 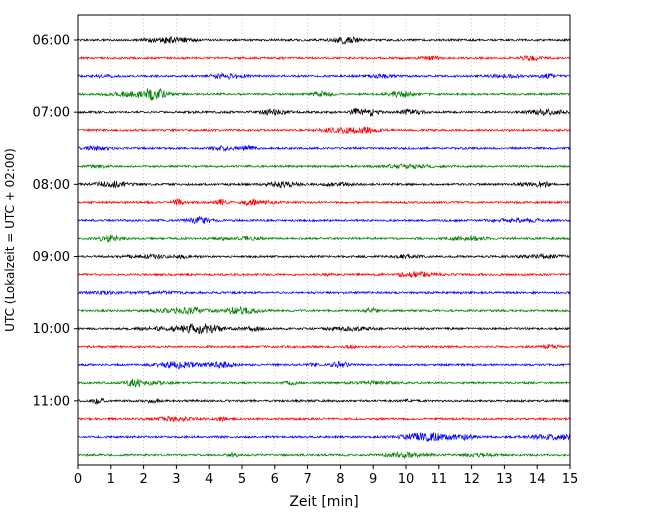 I want to click on seismo-trace-11:00, so click(x=324, y=401).